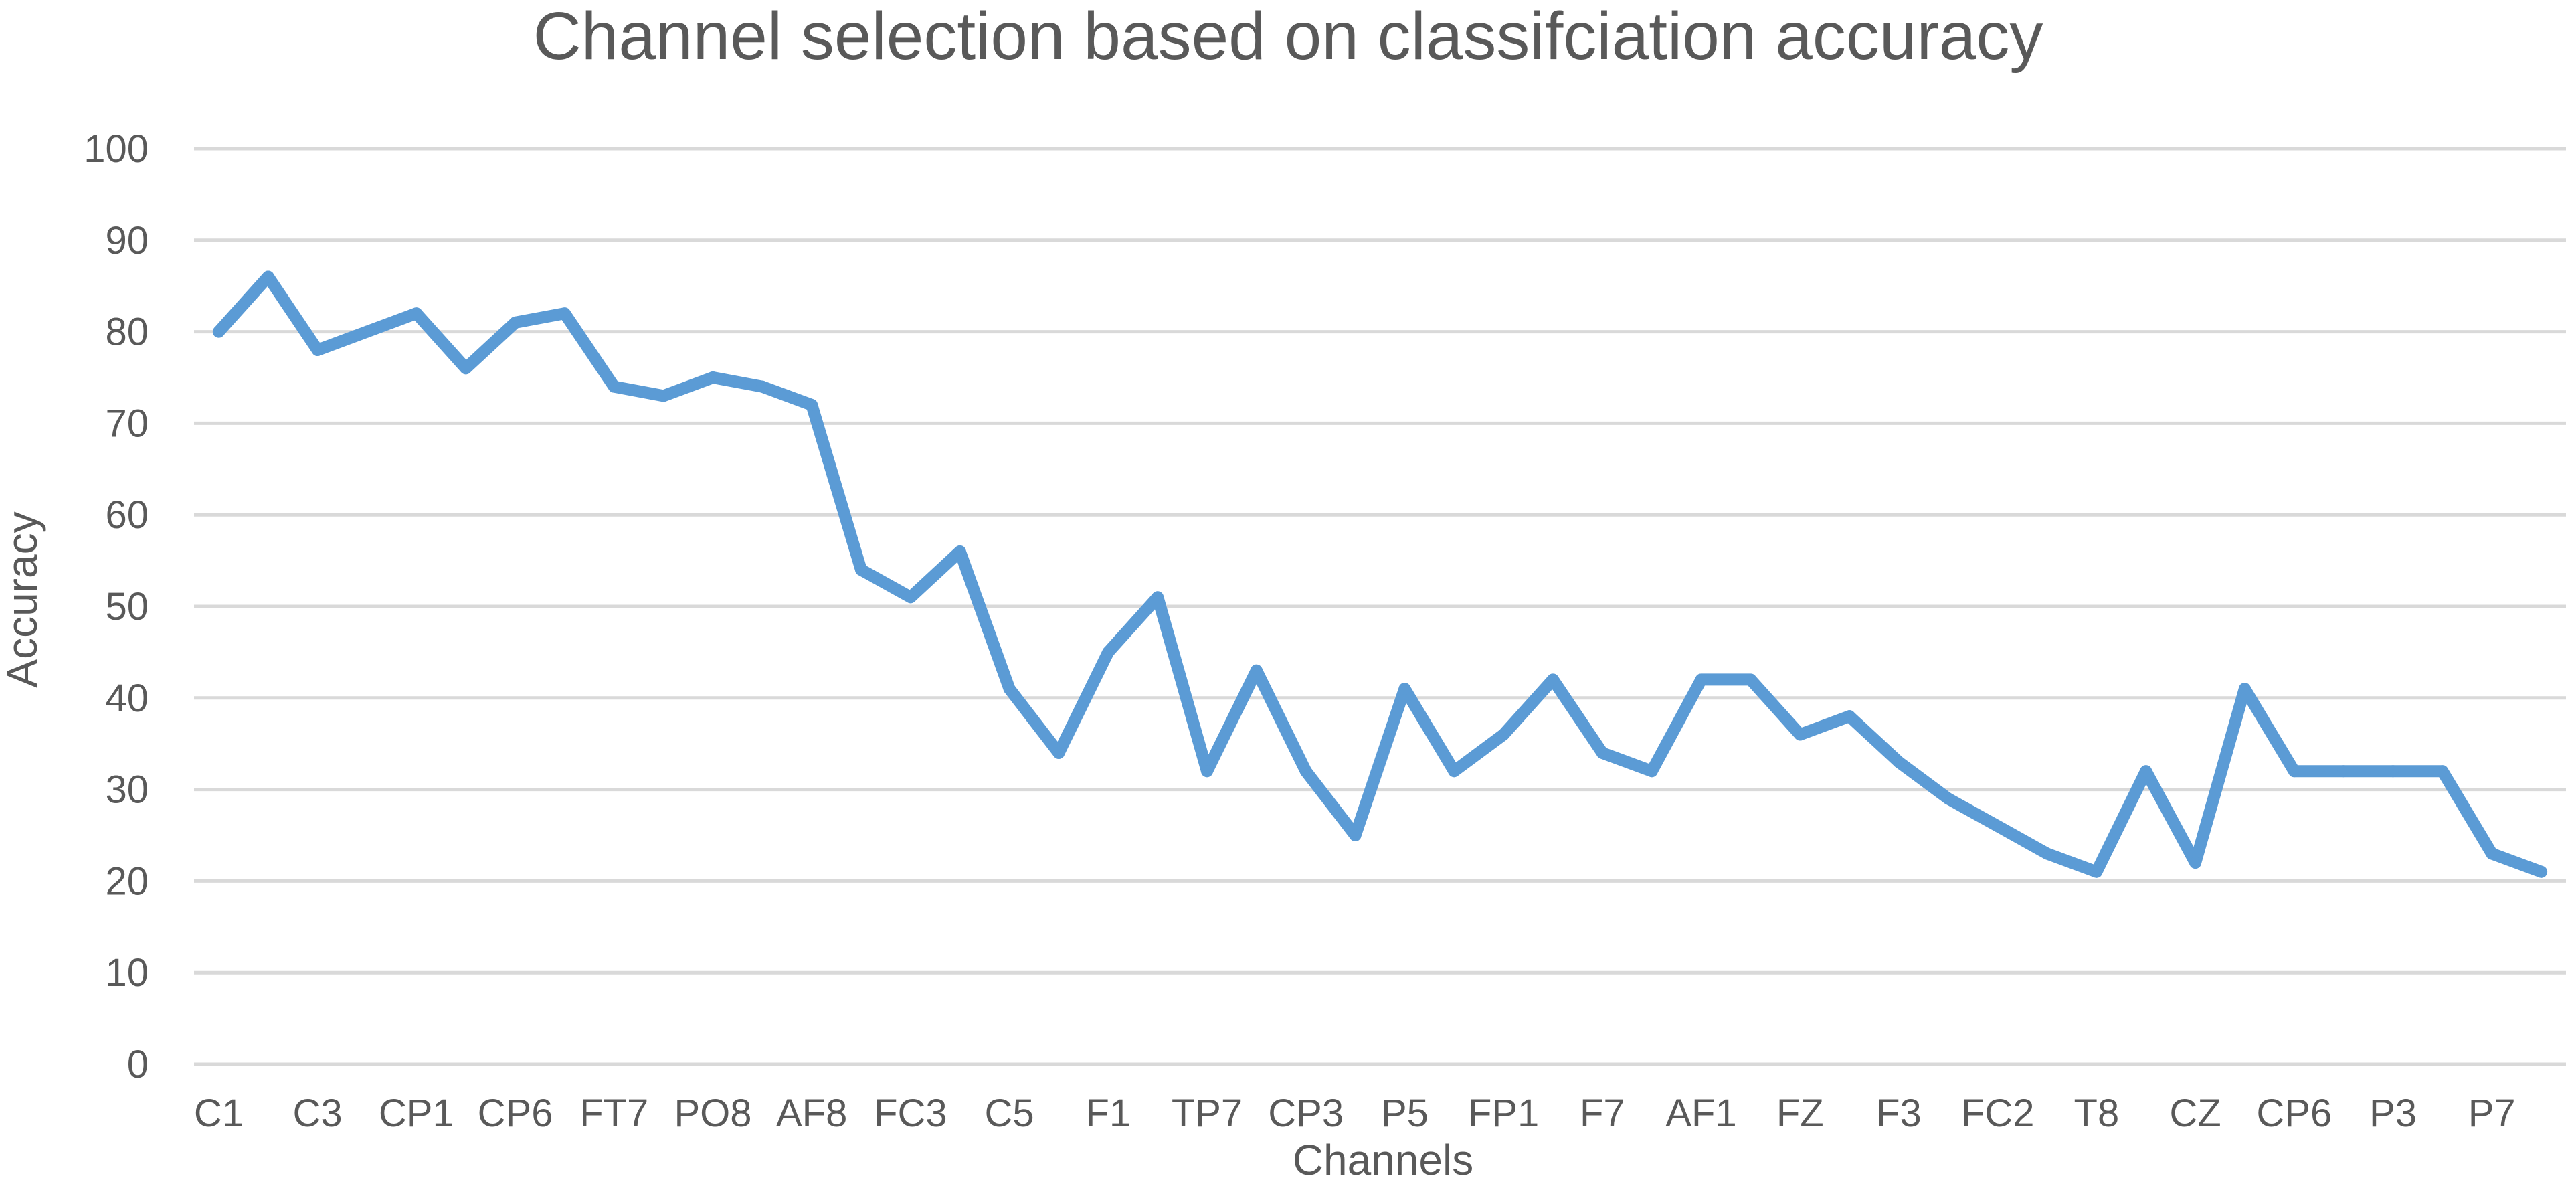  I want to click on x-tick-label: C5, so click(1009, 1114).